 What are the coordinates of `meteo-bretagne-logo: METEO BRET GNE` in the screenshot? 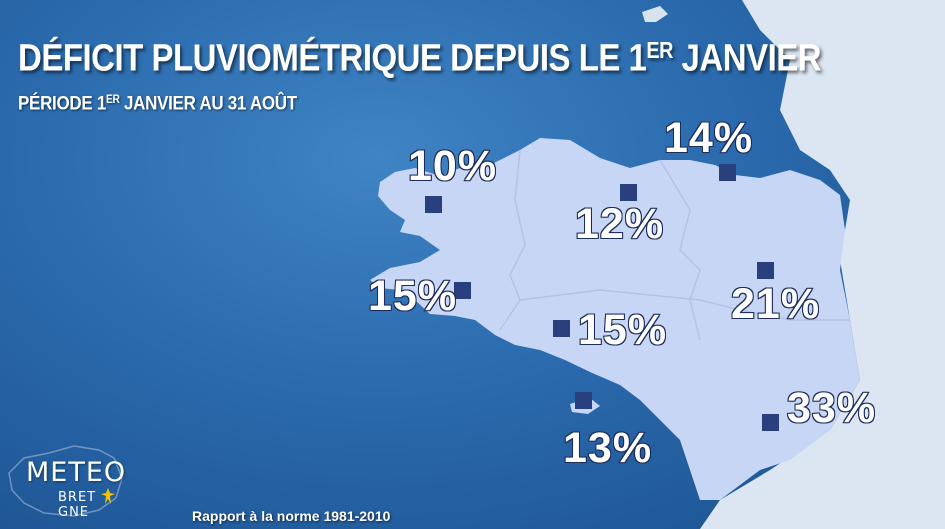 It's located at (69, 475).